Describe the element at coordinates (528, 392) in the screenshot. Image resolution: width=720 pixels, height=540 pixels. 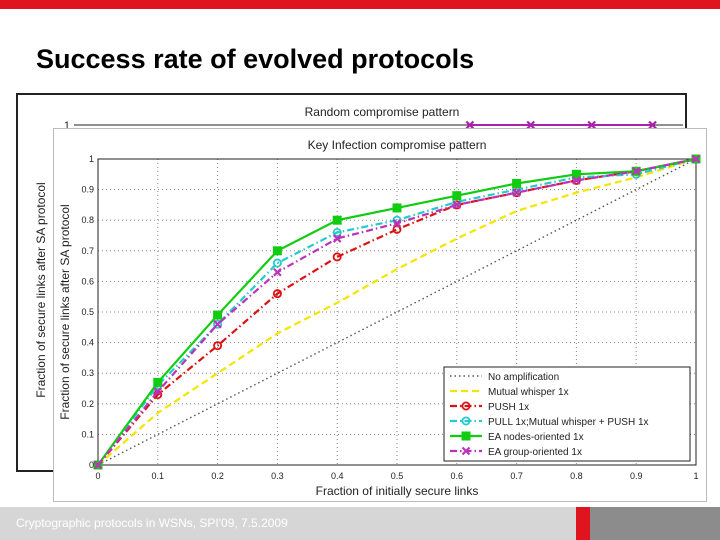
I see `legend-label: Mutual whisper 1x` at that location.